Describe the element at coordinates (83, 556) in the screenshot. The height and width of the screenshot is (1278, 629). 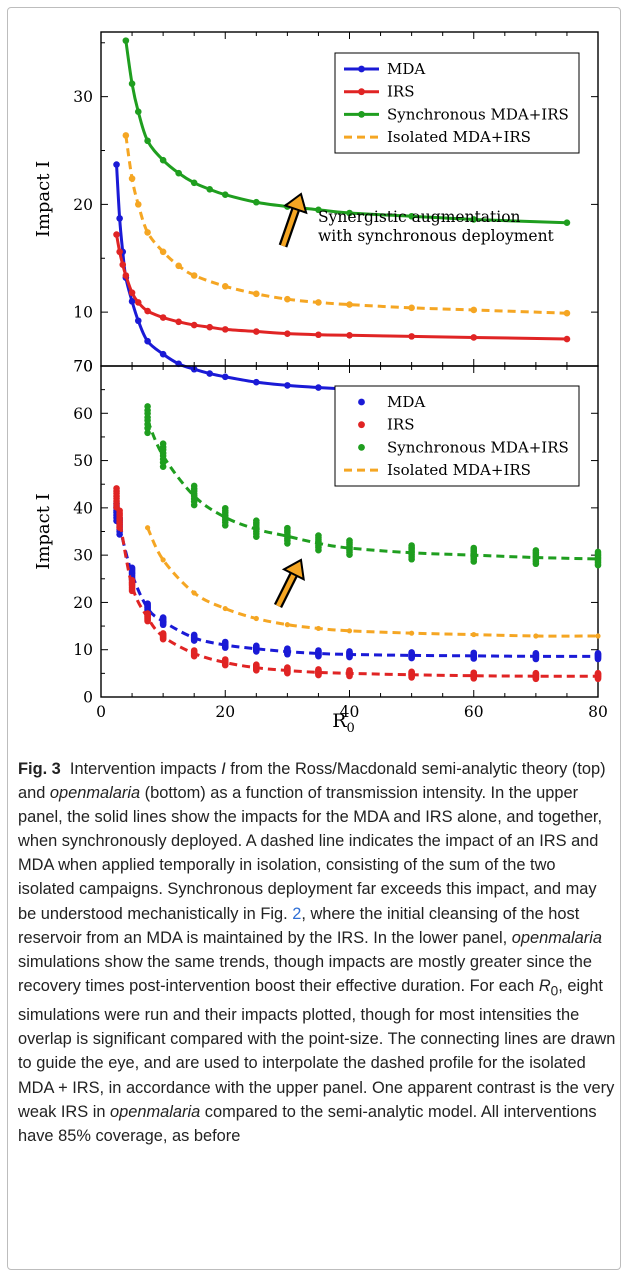
I see `bottom-y-tick-label: 30` at that location.